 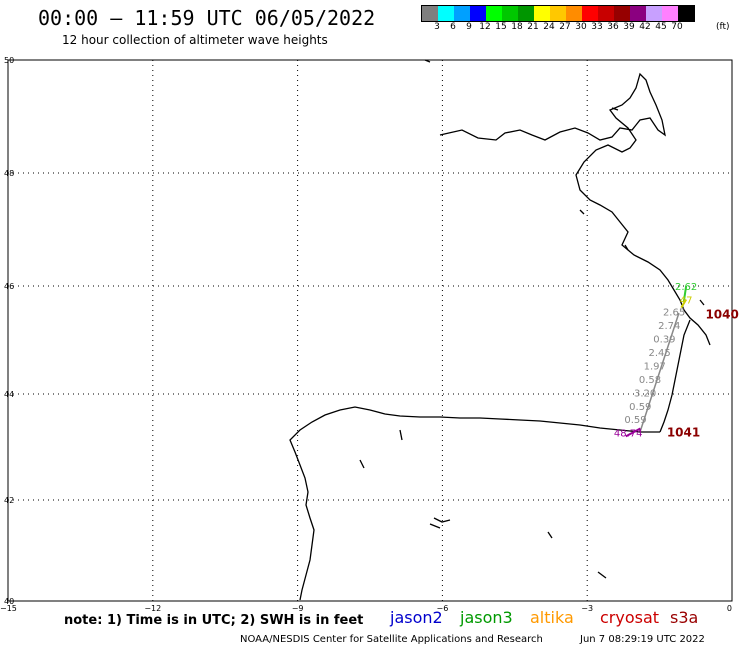 I want to click on legend-label: 15, so click(x=501, y=27).